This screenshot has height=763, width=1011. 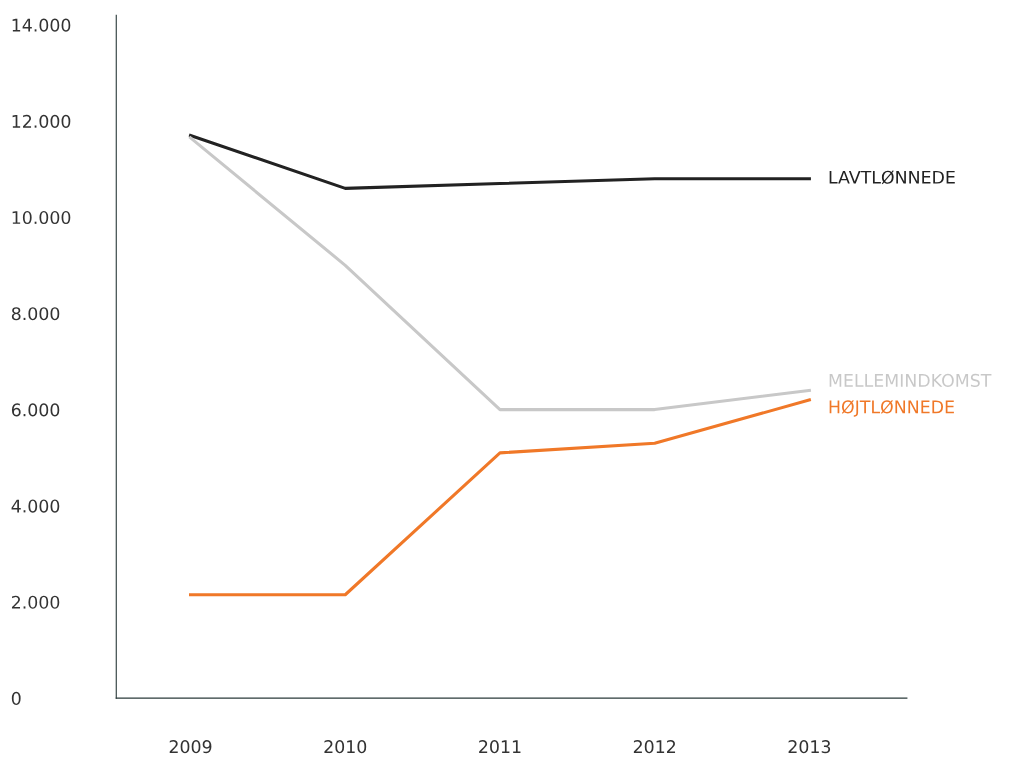 I want to click on y-tick-label: 12.000, so click(x=41, y=121).